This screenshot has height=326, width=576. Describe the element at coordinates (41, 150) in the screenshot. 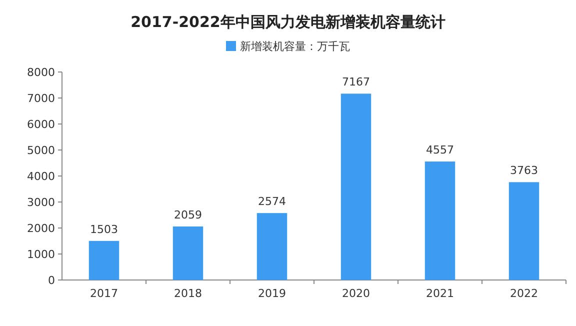

I see `y-tick-label: 5000` at that location.